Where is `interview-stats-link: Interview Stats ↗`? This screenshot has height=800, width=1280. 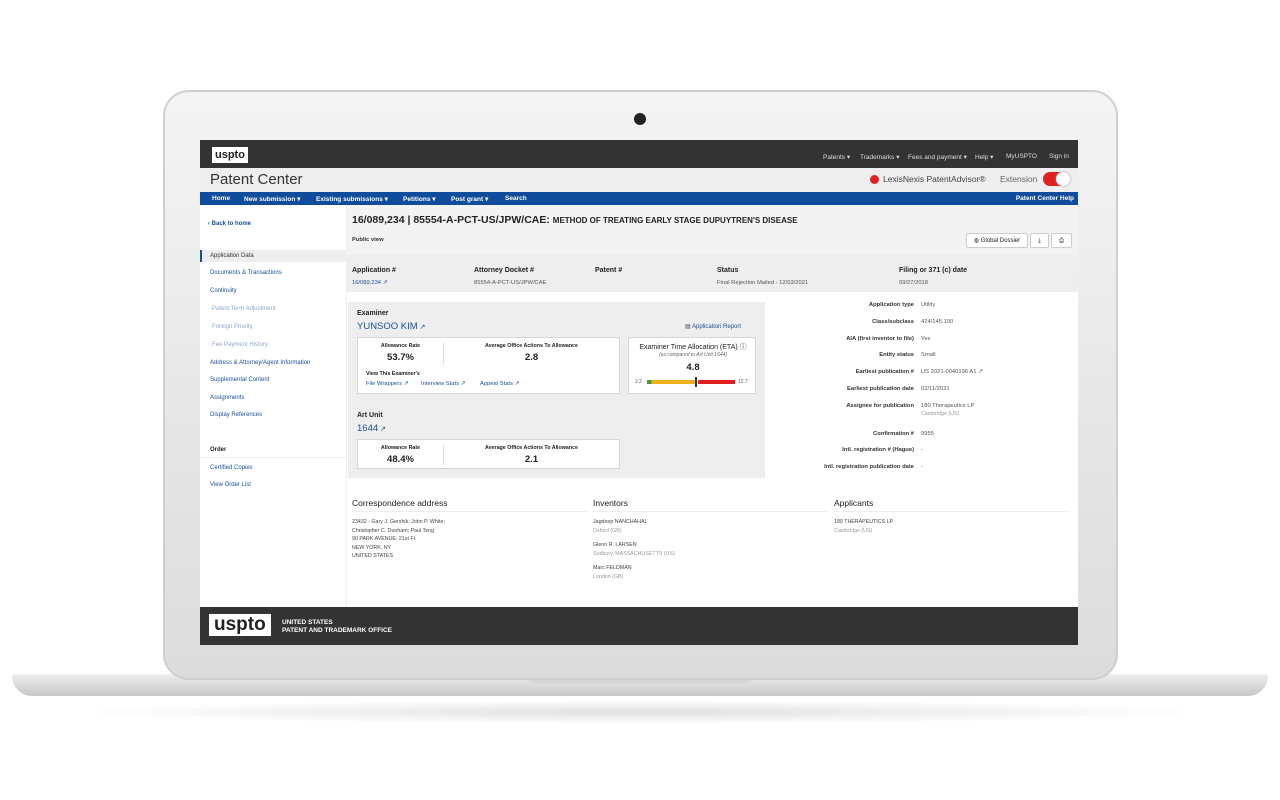
interview-stats-link: Interview Stats ↗ is located at coordinates (443, 384).